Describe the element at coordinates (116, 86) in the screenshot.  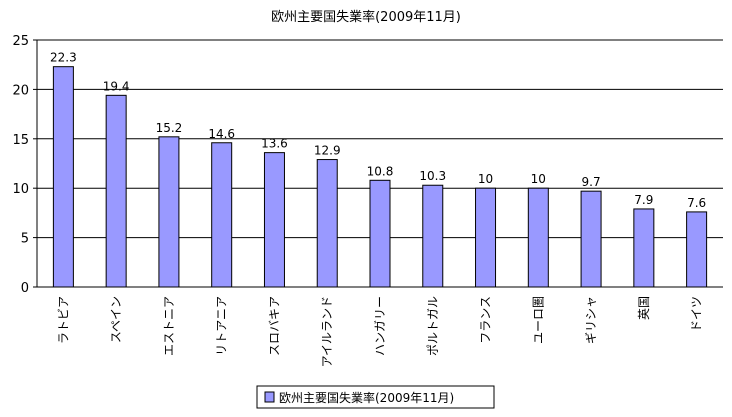
I see `value-label: 19.4` at that location.